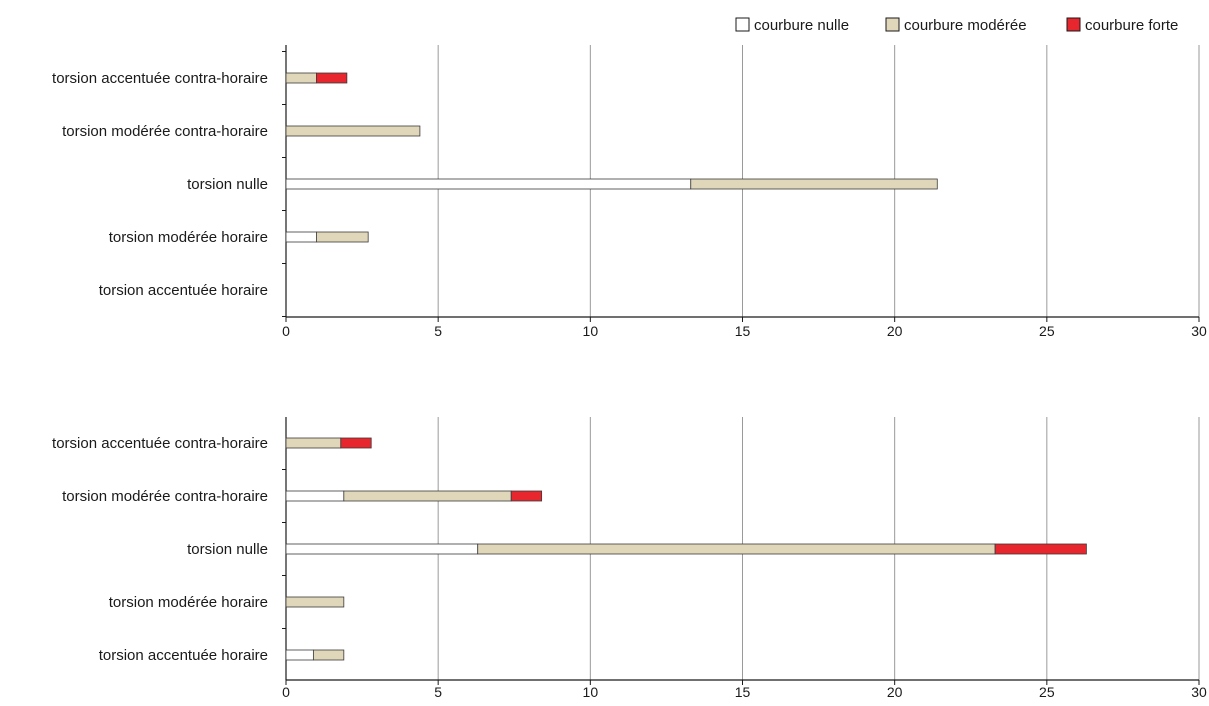  I want to click on legend-label-courbure-nulle: courbure nulle, so click(801, 25).